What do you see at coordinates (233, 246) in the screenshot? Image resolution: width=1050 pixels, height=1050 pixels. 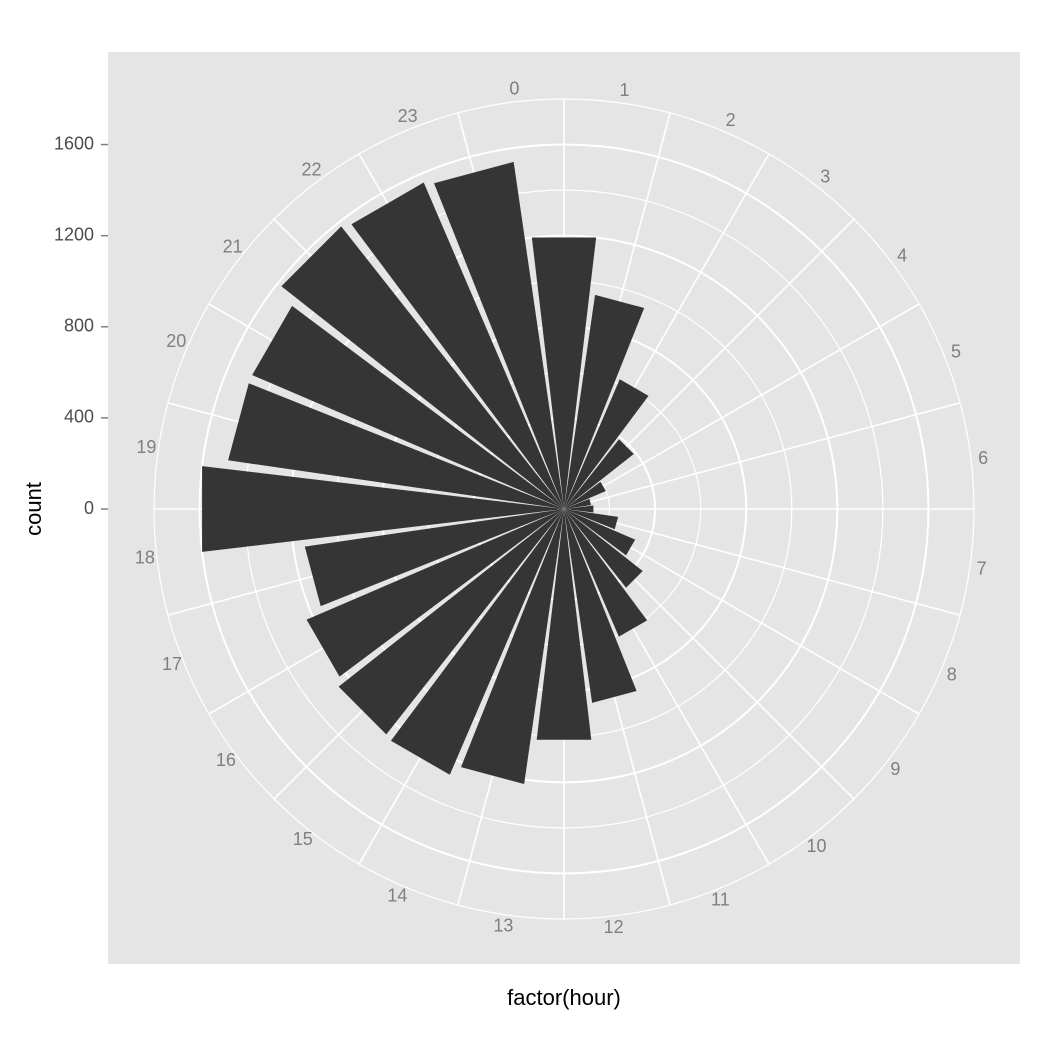 I see `hour-label: 21` at bounding box center [233, 246].